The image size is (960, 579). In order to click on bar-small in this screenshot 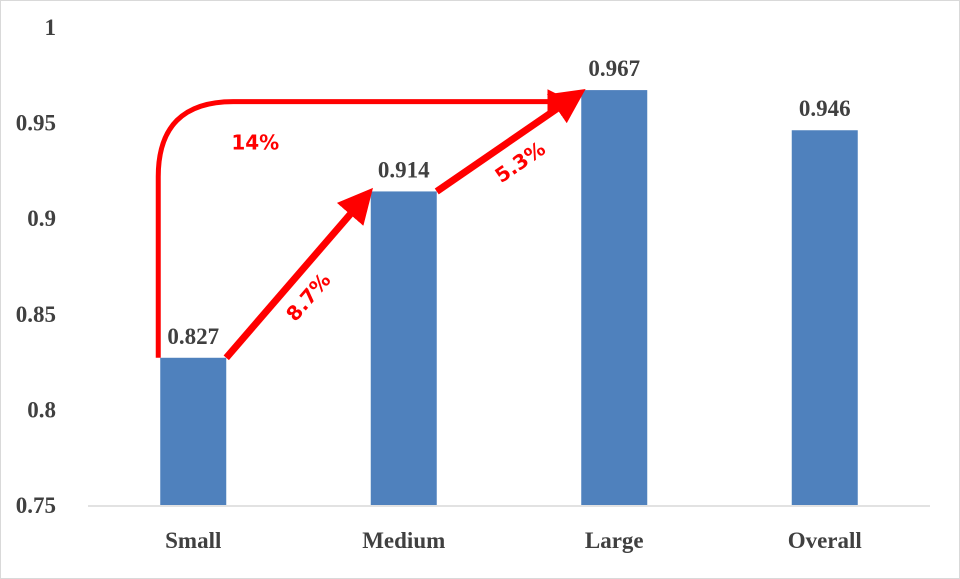, I will do `click(193, 431)`.